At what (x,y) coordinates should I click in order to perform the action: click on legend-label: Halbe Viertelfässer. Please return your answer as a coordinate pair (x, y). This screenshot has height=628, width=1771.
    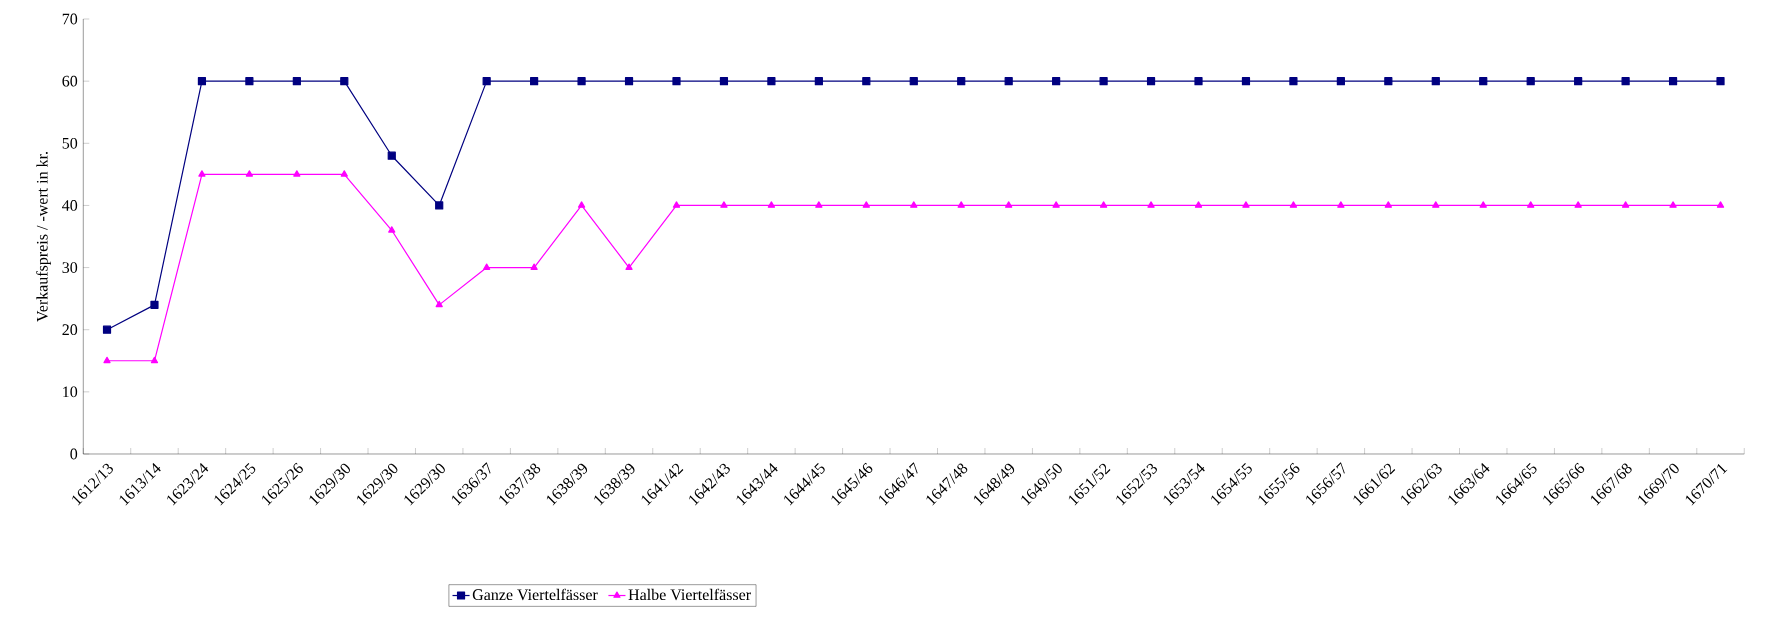
    Looking at the image, I should click on (689, 594).